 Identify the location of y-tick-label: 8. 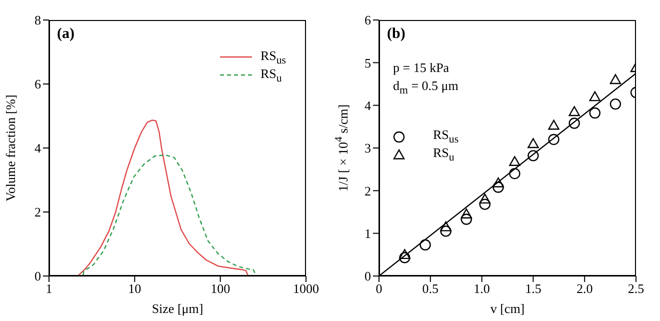
(37, 20).